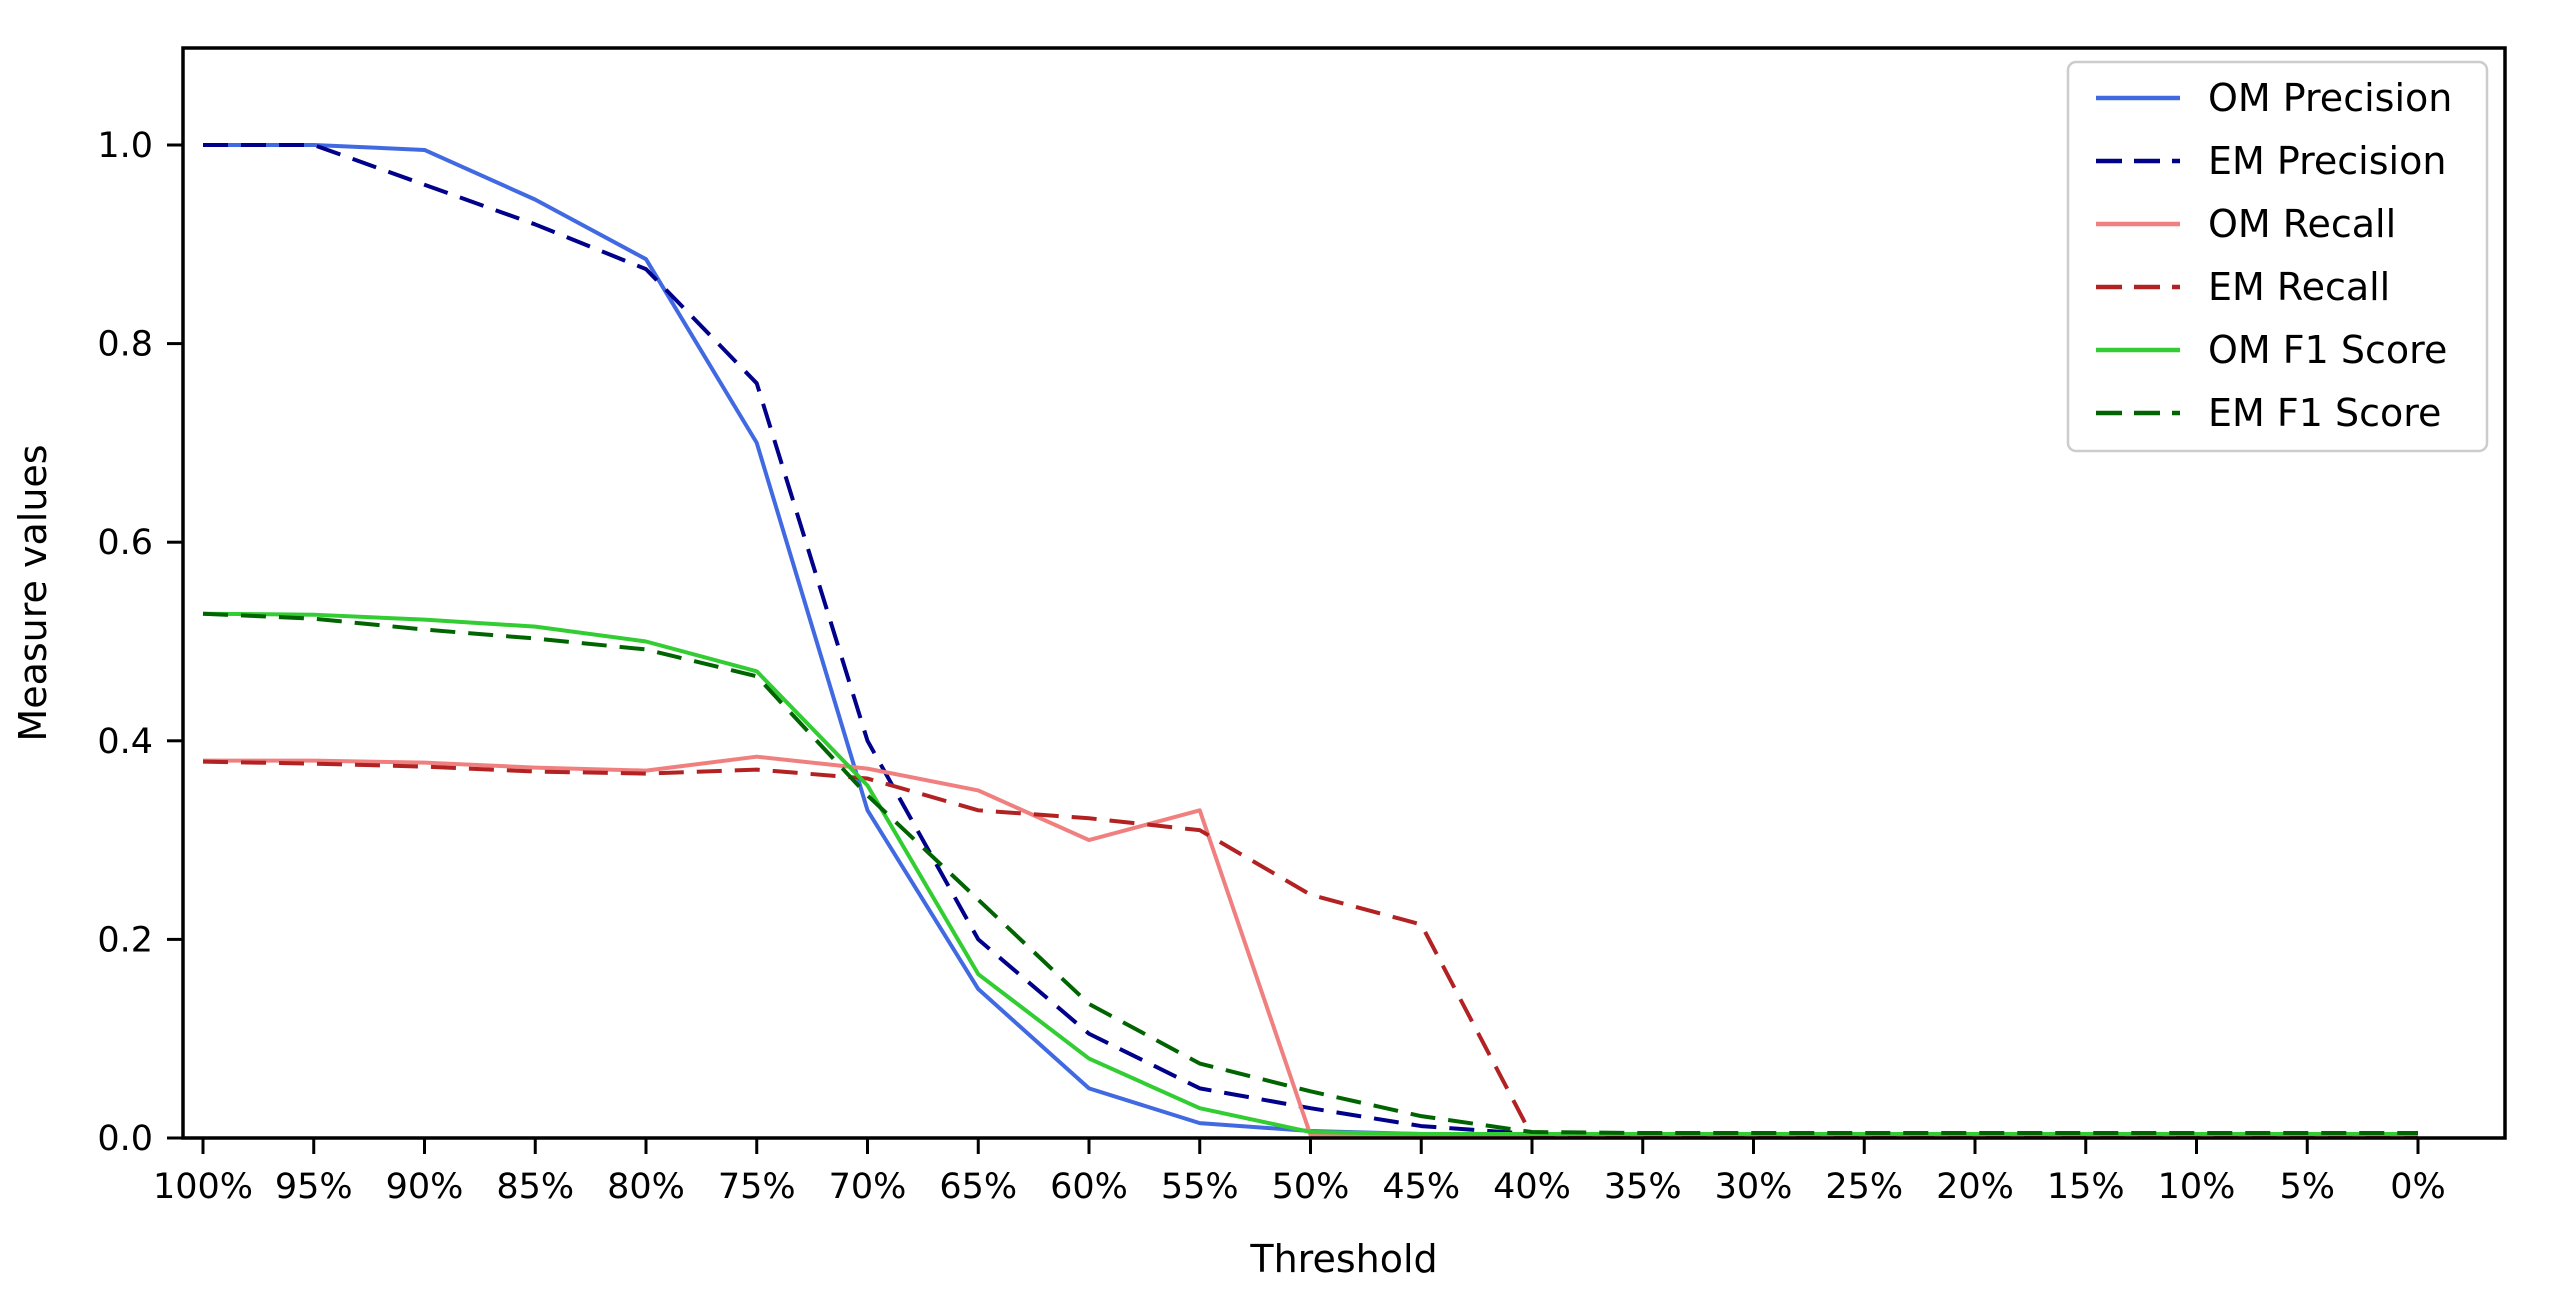 This screenshot has height=1294, width=2553. Describe the element at coordinates (2307, 1187) in the screenshot. I see `x-tick-label: 5%` at that location.